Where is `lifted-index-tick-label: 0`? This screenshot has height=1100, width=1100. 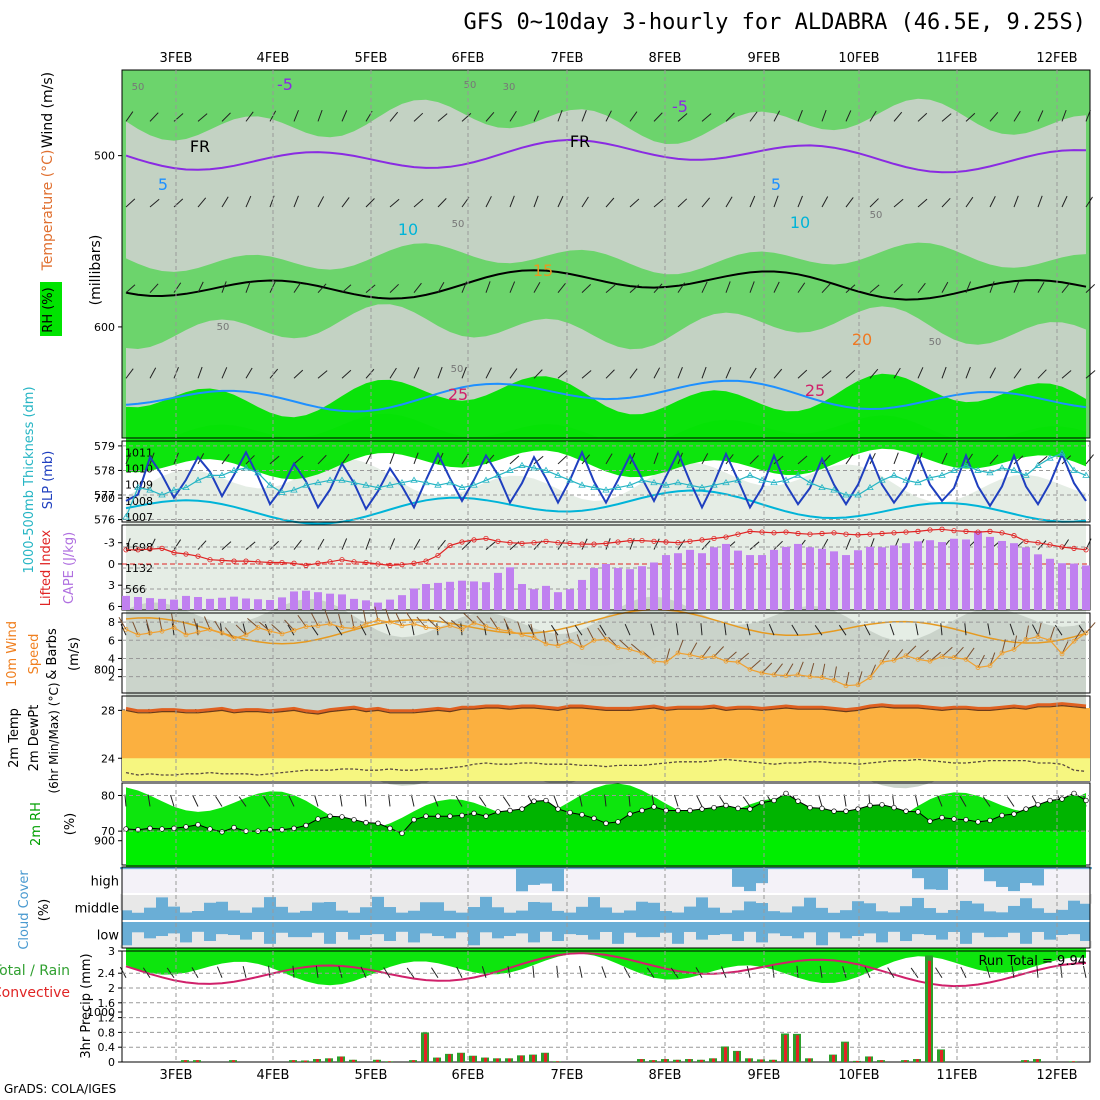
lifted-index-tick-label: 0 is located at coordinates (111, 564).